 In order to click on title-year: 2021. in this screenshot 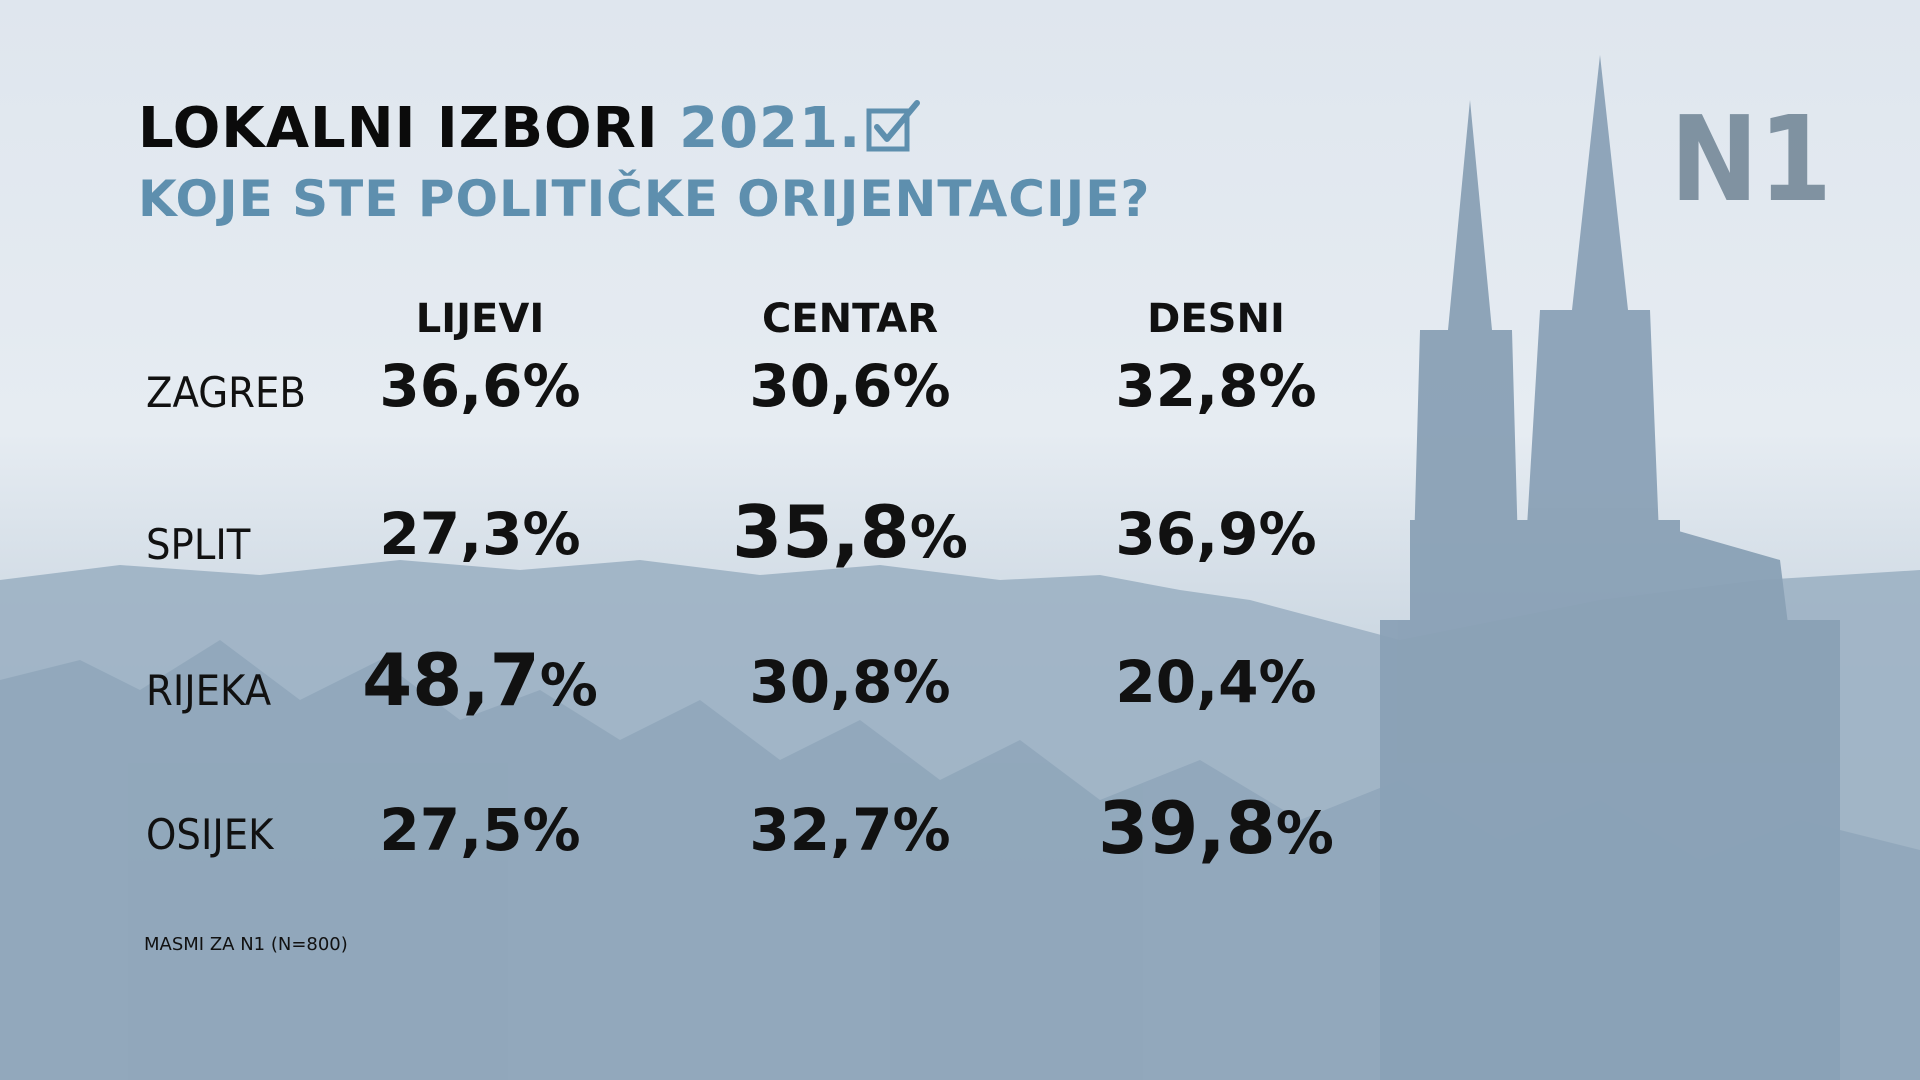, I will do `click(770, 128)`.